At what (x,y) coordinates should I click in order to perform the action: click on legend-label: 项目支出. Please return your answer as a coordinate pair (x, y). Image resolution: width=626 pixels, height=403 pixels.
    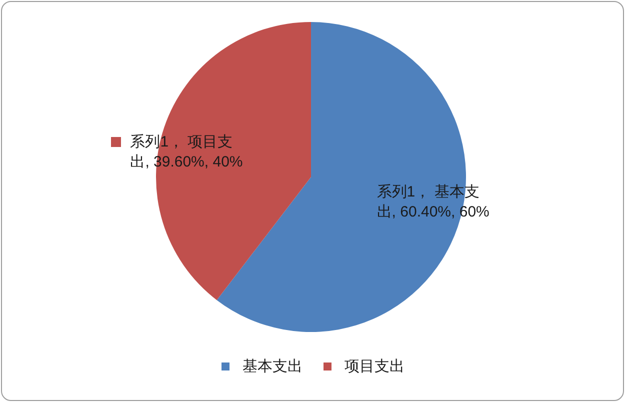
    Looking at the image, I should click on (374, 366).